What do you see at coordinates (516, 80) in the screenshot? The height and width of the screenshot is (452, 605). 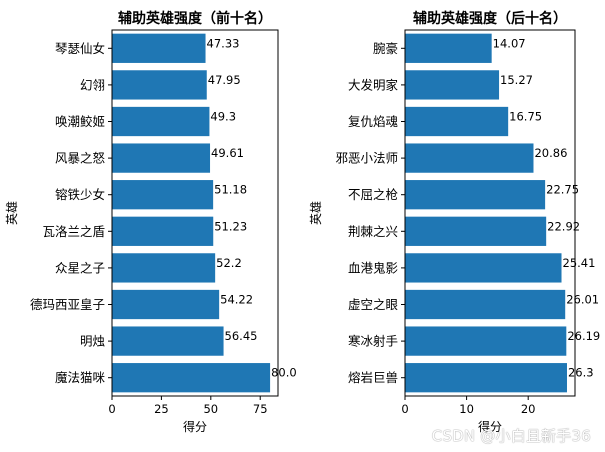 I see `value-label-bottom10-2: 15.27` at bounding box center [516, 80].